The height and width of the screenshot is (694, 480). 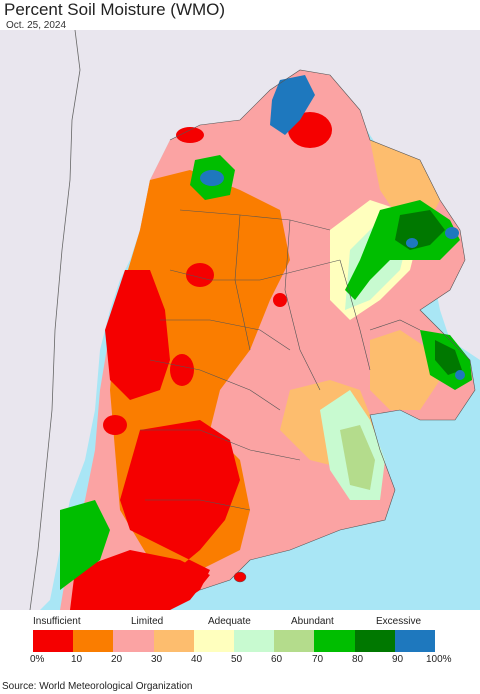 I want to click on legend-tick-40: 40, so click(x=197, y=659).